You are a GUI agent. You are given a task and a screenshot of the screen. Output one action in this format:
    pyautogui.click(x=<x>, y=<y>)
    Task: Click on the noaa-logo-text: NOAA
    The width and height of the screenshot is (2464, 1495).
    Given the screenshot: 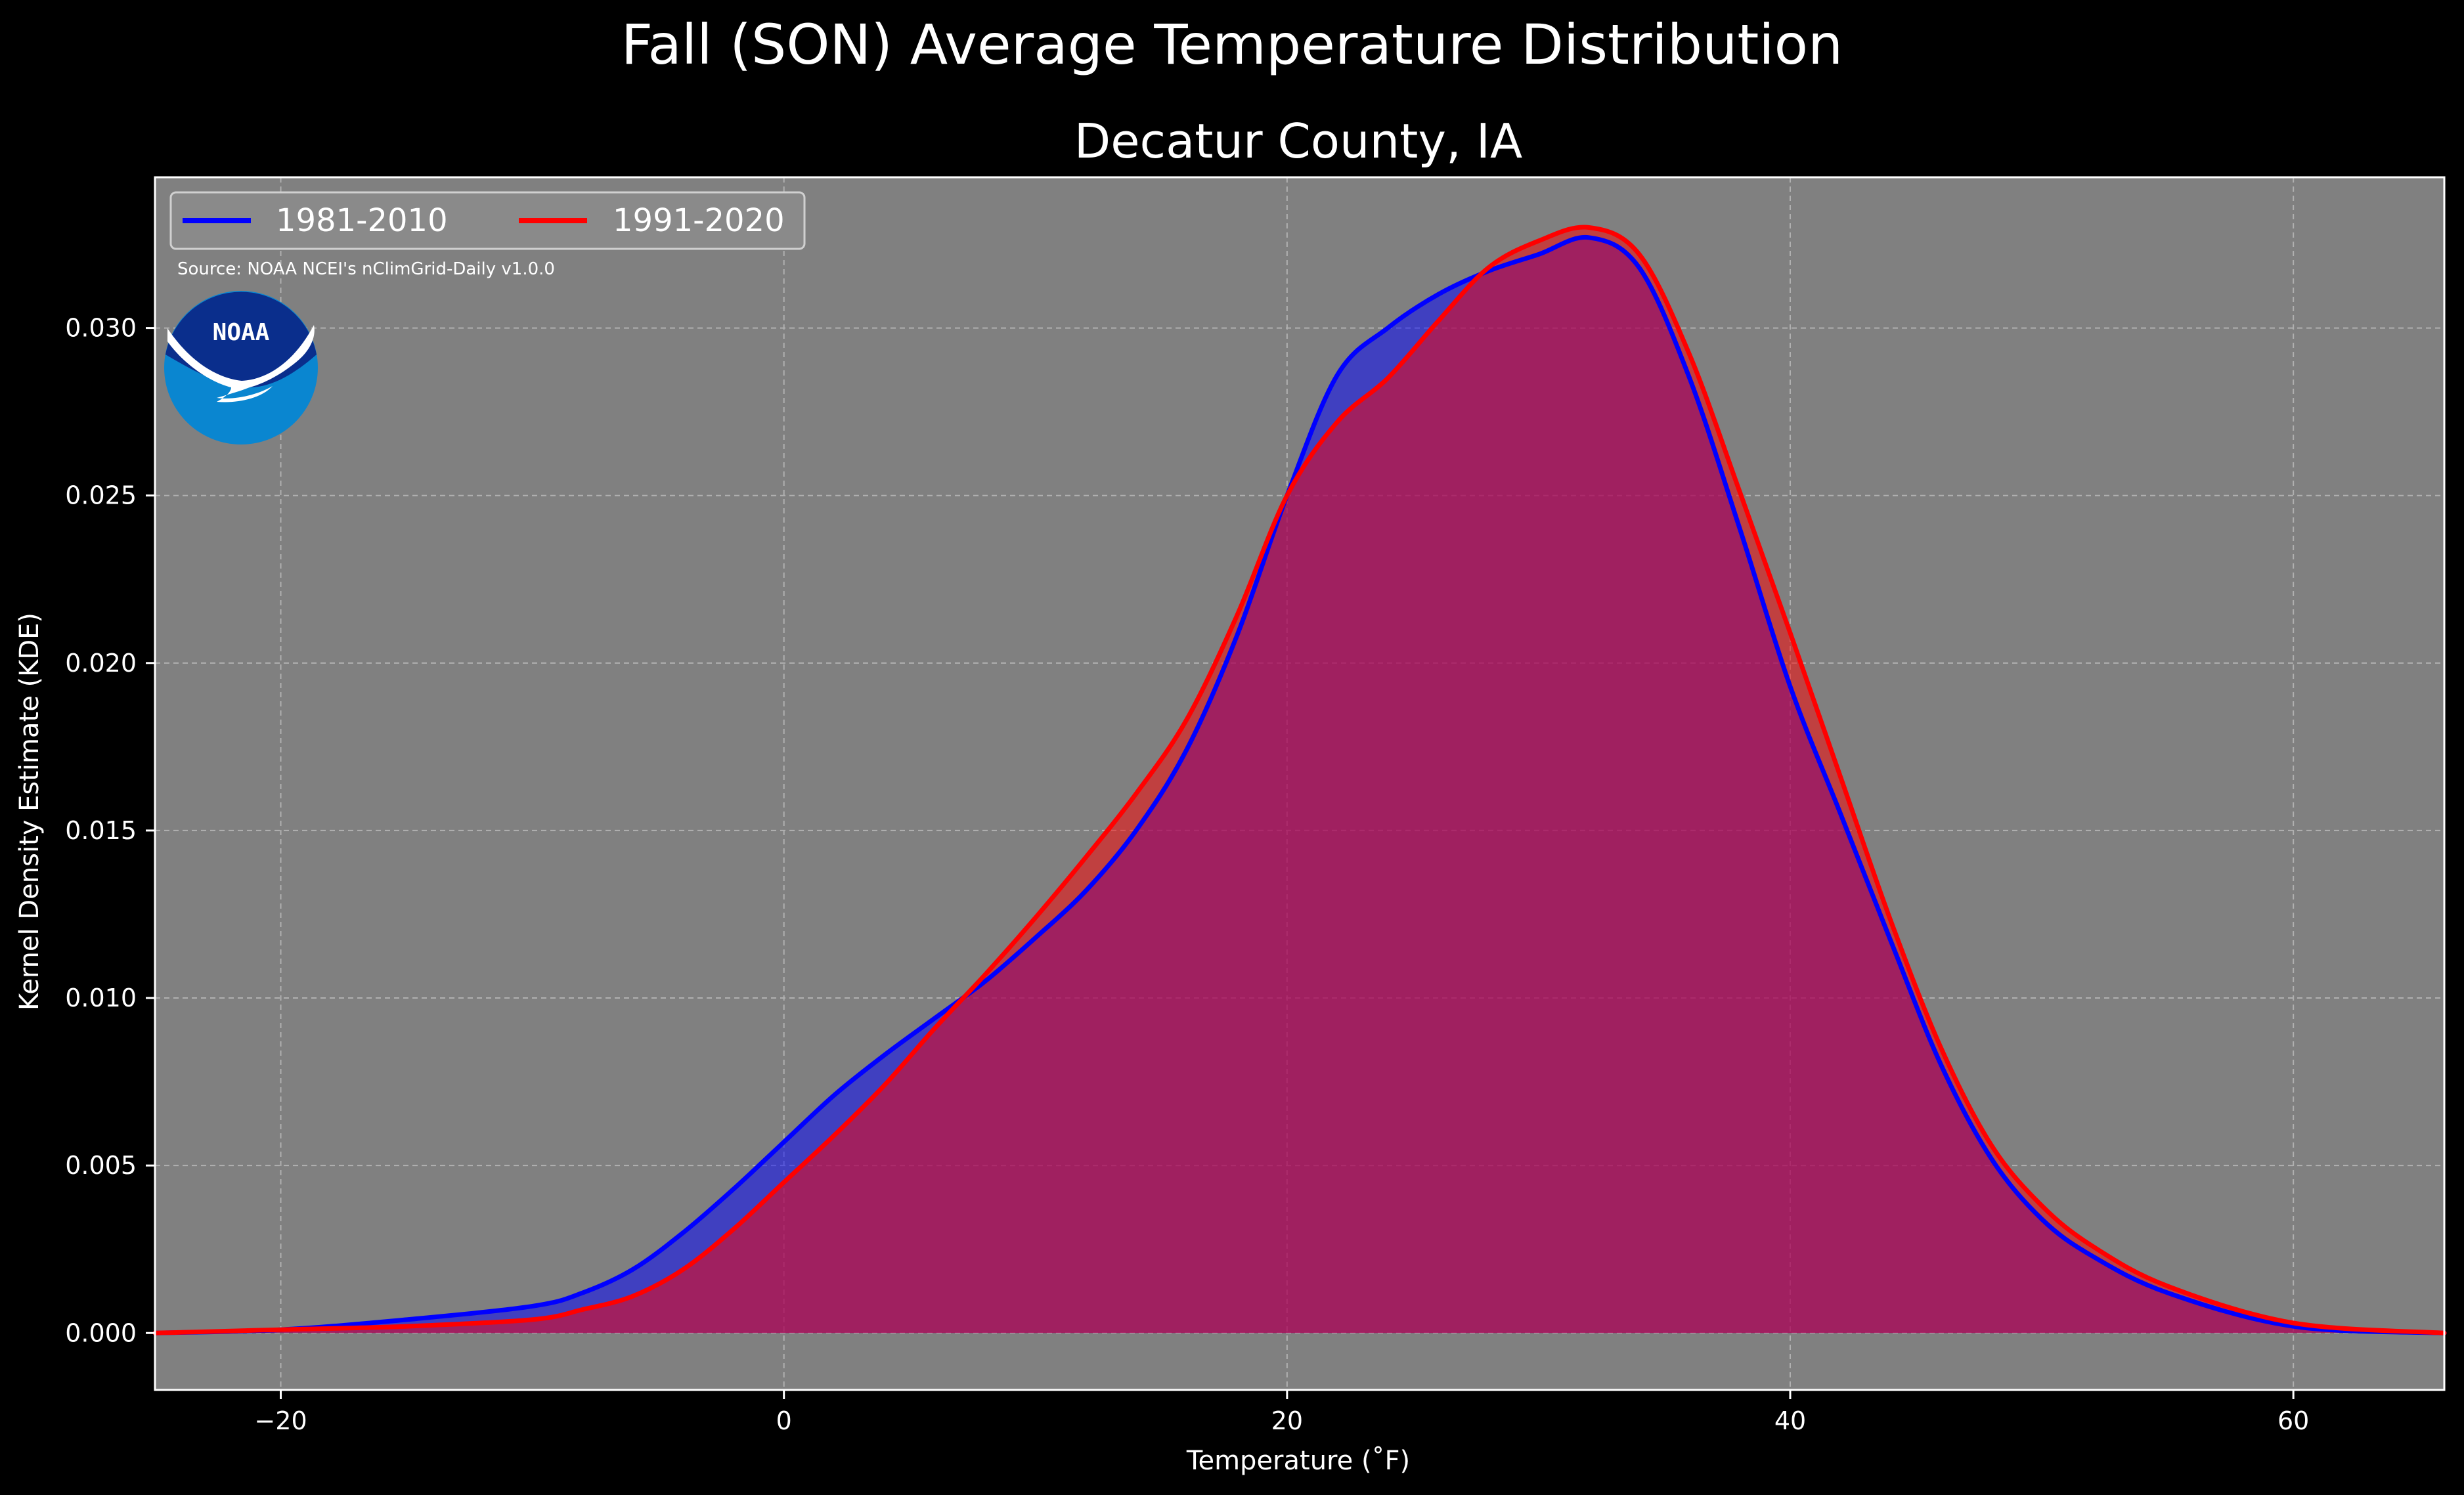 What is the action you would take?
    pyautogui.click(x=241, y=332)
    